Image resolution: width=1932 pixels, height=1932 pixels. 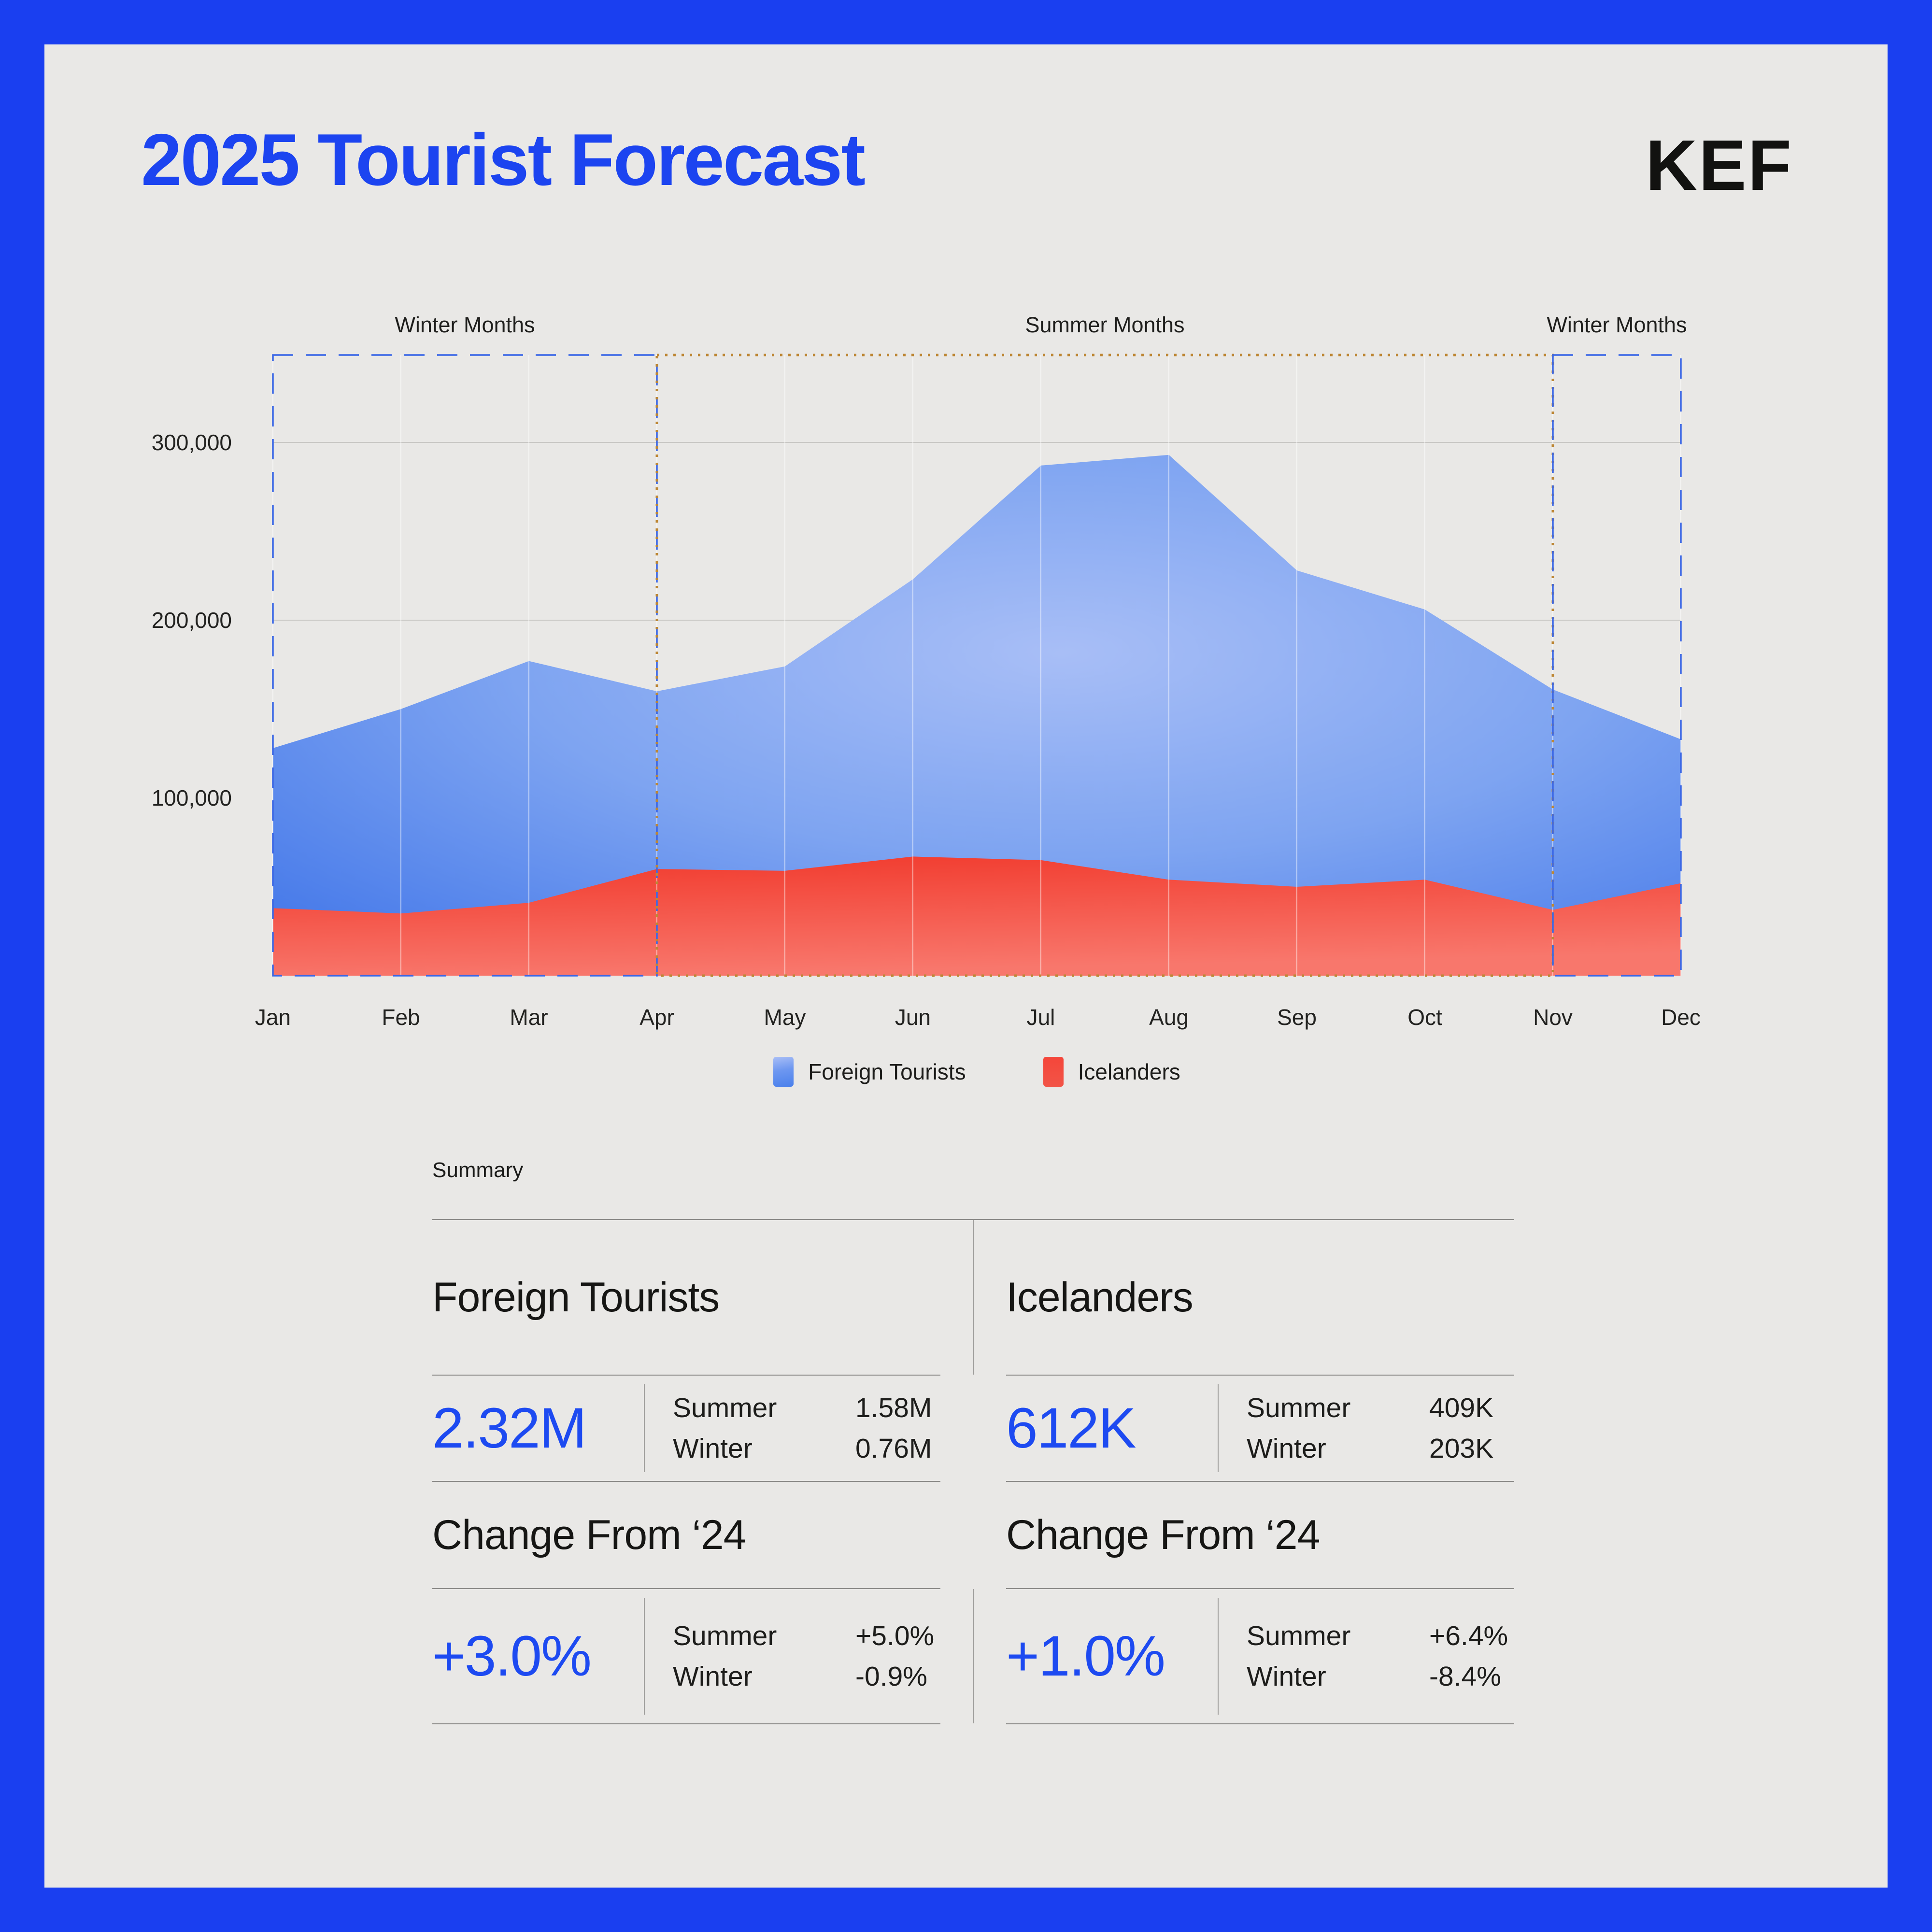 What do you see at coordinates (1085, 1656) in the screenshot?
I see `change-total-value: +1.0%` at bounding box center [1085, 1656].